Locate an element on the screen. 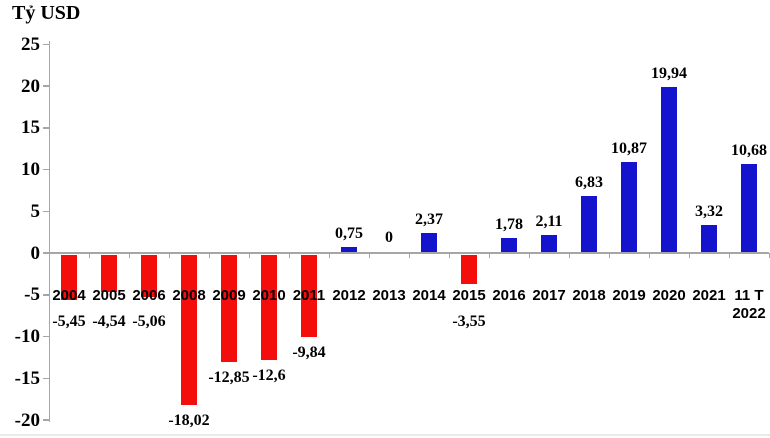  bar-value-label: 19,94 is located at coordinates (669, 73).